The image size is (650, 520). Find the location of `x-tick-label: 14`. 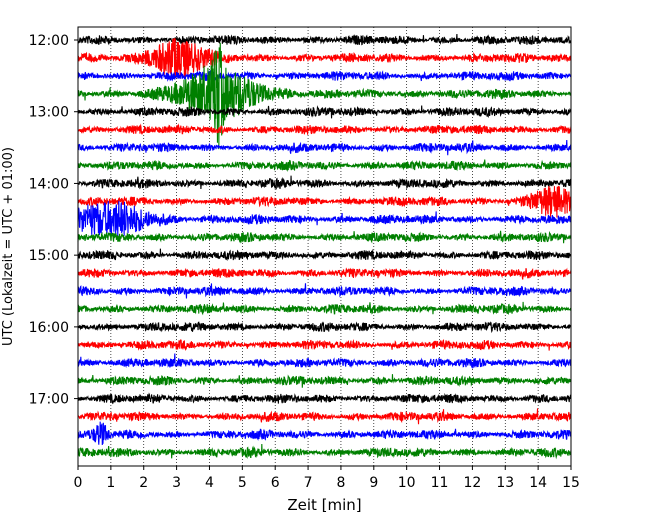

x-tick-label: 14 is located at coordinates (538, 483).